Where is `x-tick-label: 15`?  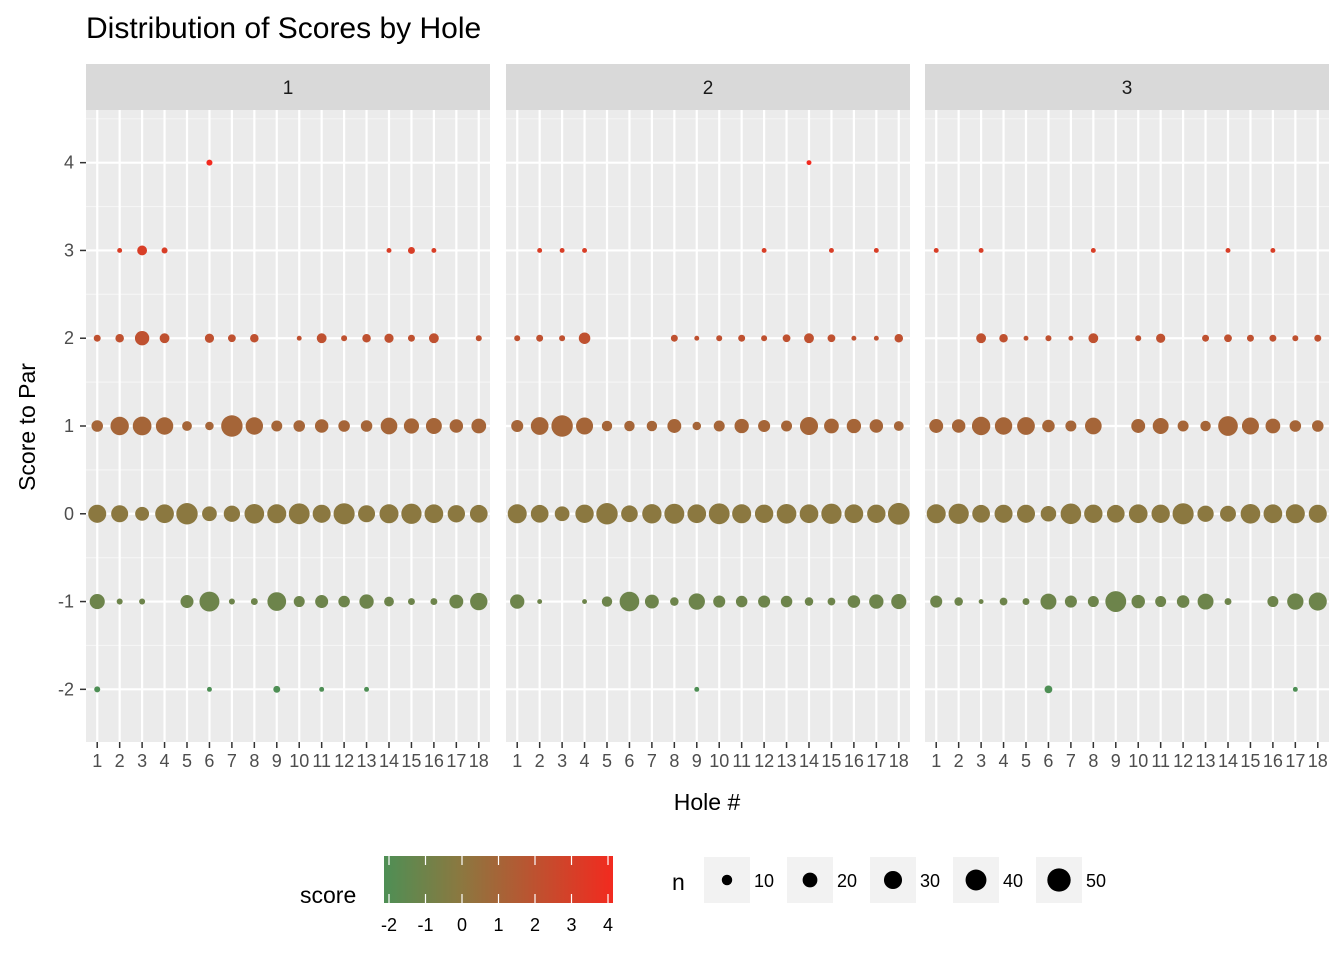
x-tick-label: 15 is located at coordinates (1250, 761).